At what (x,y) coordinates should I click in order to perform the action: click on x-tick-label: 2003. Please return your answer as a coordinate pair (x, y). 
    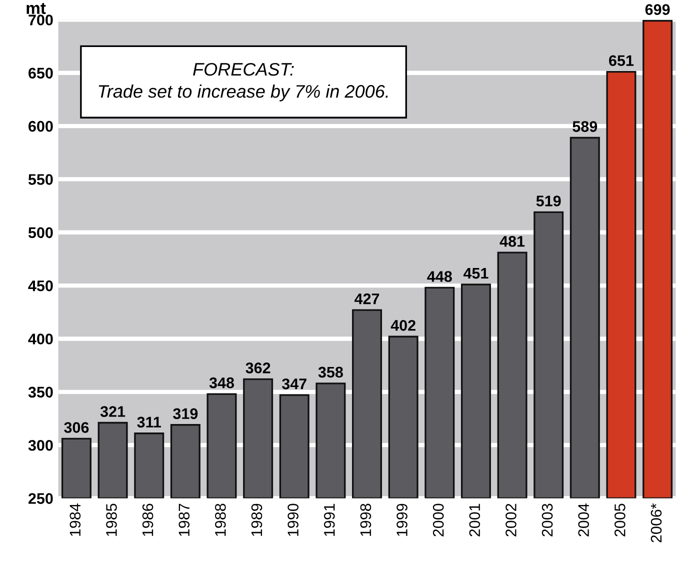
    Looking at the image, I should click on (547, 520).